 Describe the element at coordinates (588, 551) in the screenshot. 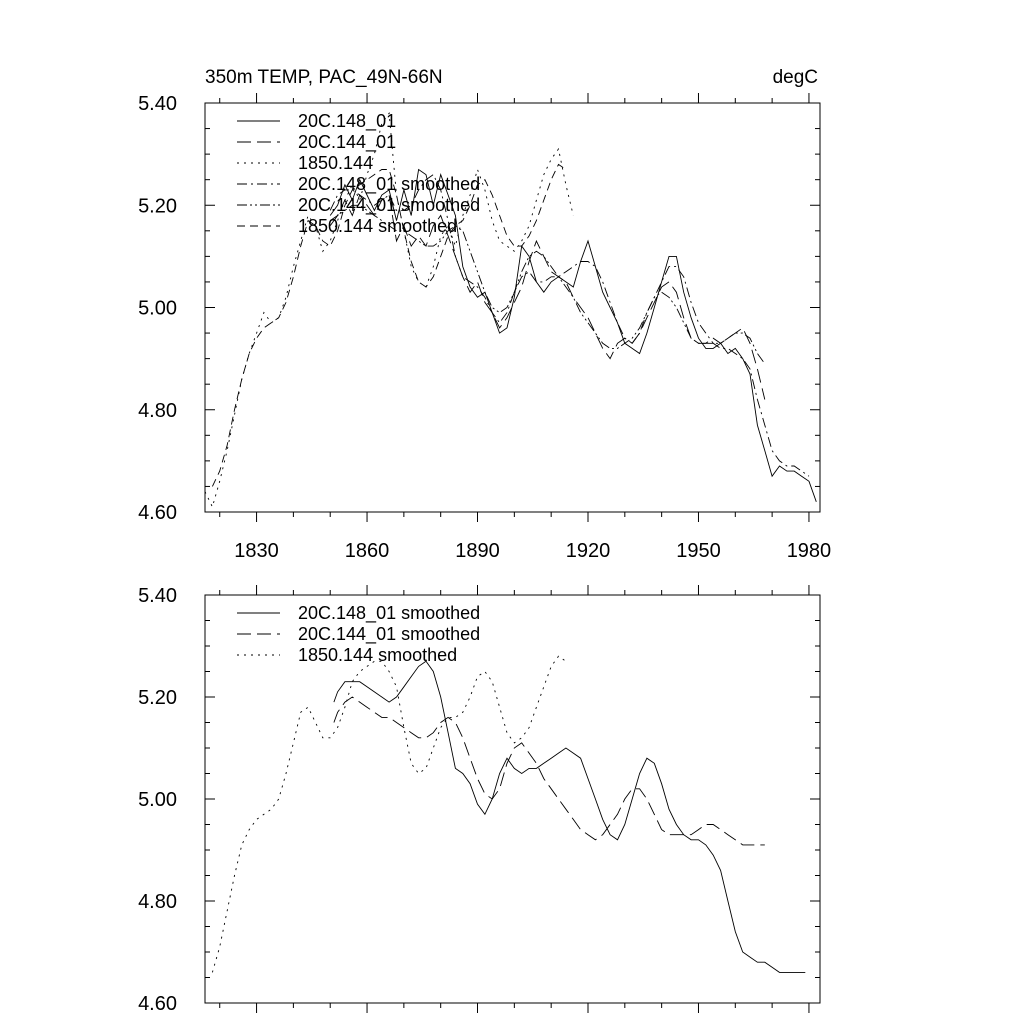

I see `x-tick-label: 1920` at that location.